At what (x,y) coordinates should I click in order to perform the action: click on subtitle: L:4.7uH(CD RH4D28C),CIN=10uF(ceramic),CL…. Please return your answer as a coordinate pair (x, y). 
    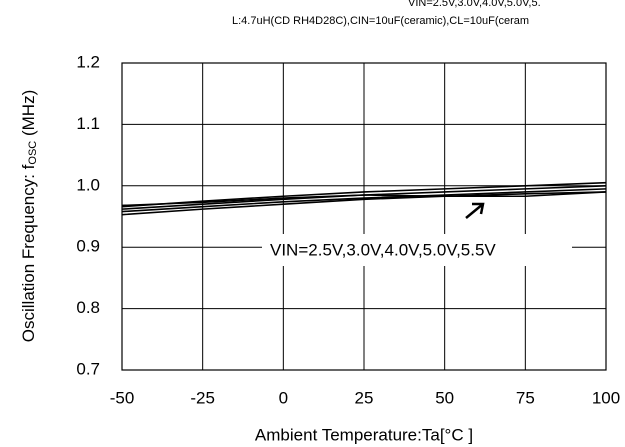
    Looking at the image, I should click on (380, 21).